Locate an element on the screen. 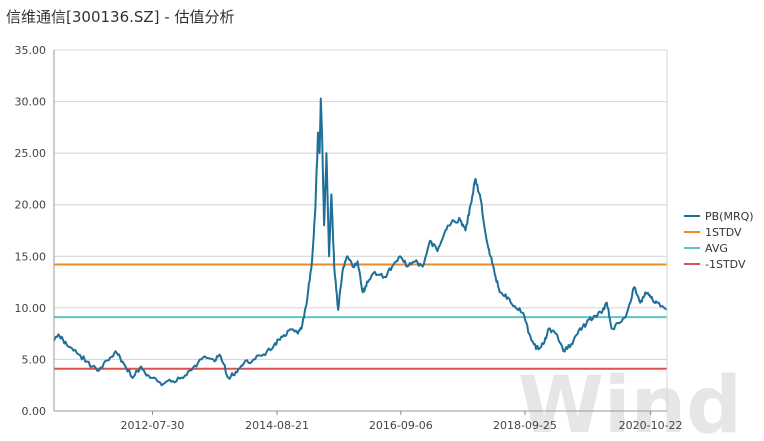 The image size is (764, 441). legend-label: AVG is located at coordinates (716, 248).